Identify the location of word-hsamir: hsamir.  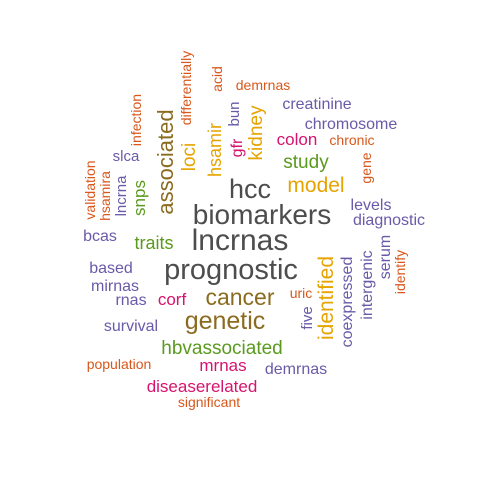
(215, 150).